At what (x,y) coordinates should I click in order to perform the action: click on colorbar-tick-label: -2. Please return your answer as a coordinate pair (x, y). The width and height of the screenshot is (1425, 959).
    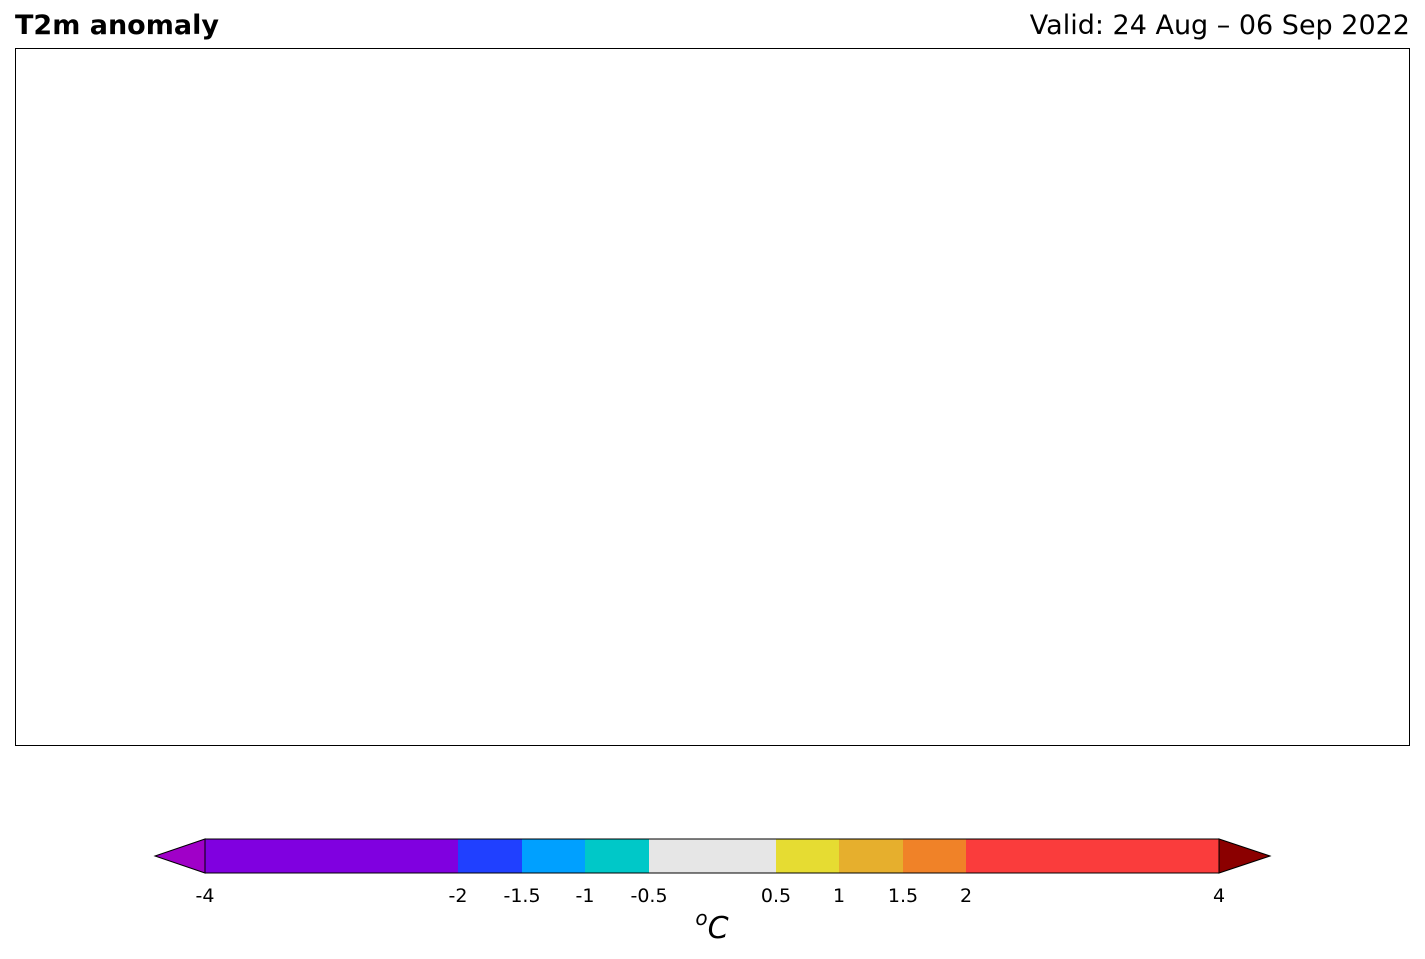
    Looking at the image, I should click on (458, 896).